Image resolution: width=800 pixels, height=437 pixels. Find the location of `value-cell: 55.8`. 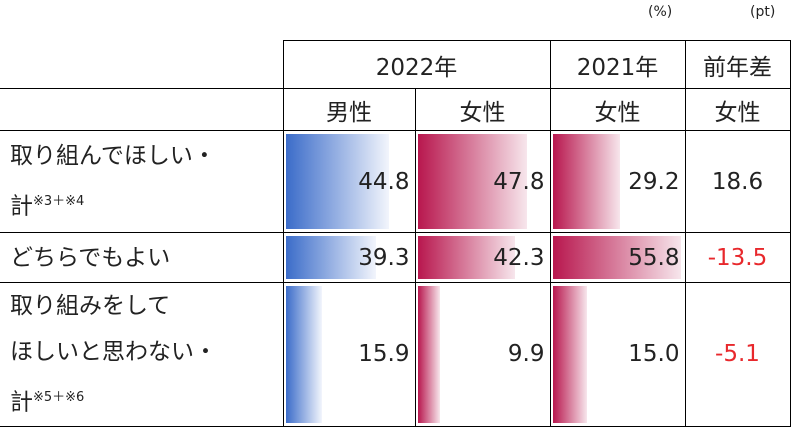

value-cell: 55.8 is located at coordinates (617, 257).